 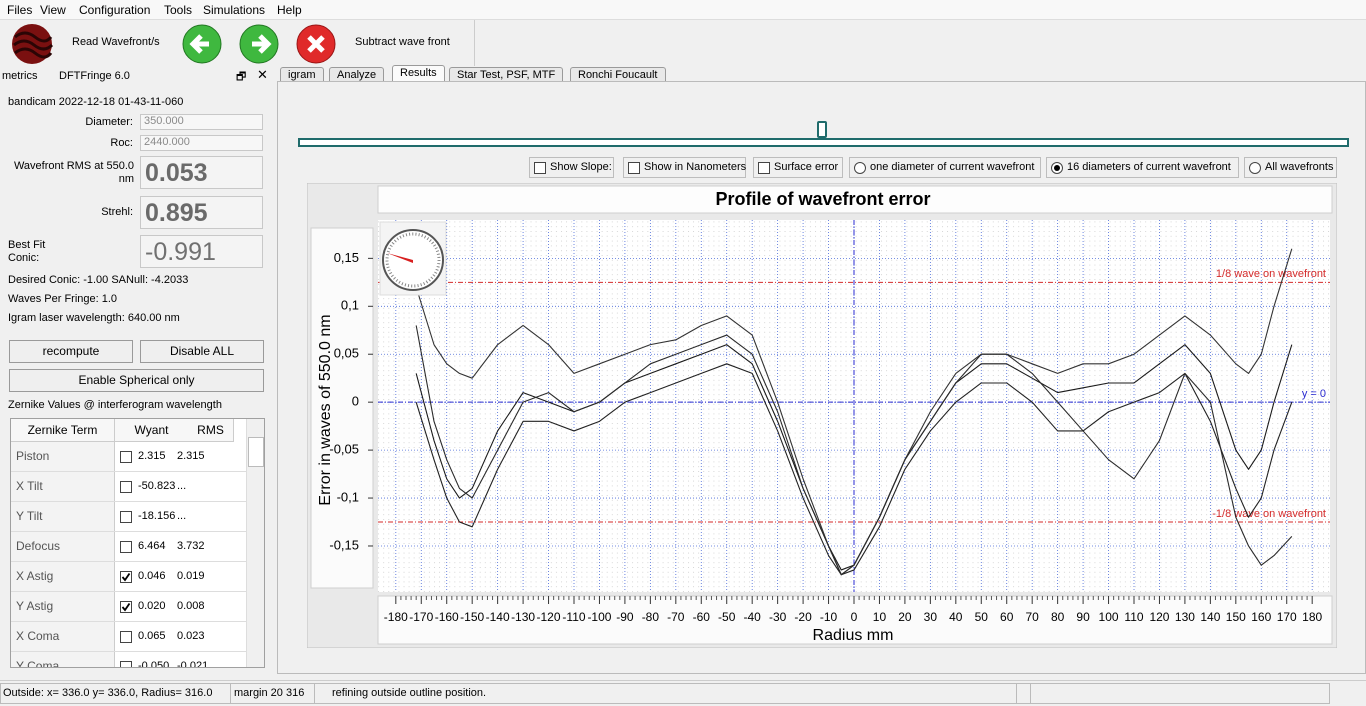 What do you see at coordinates (201, 122) in the screenshot?
I see `diameter-field: 350.000` at bounding box center [201, 122].